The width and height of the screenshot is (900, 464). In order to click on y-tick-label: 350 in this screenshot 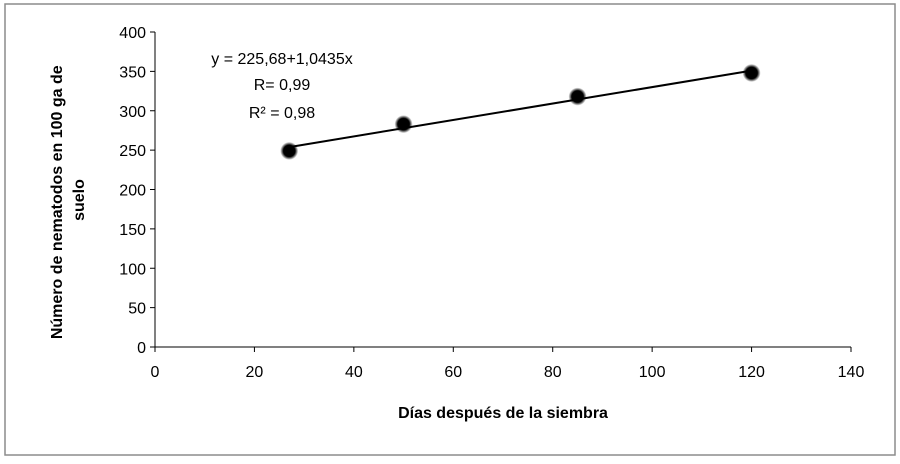, I will do `click(132, 72)`.